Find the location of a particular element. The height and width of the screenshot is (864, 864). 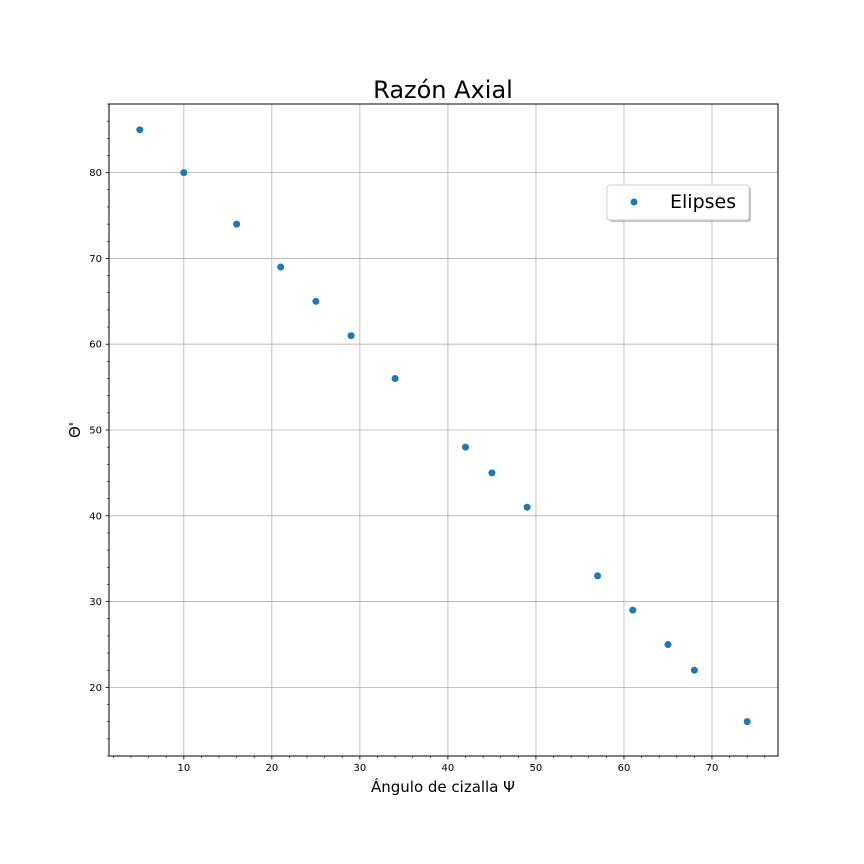

legend: Elipses is located at coordinates (678, 203).